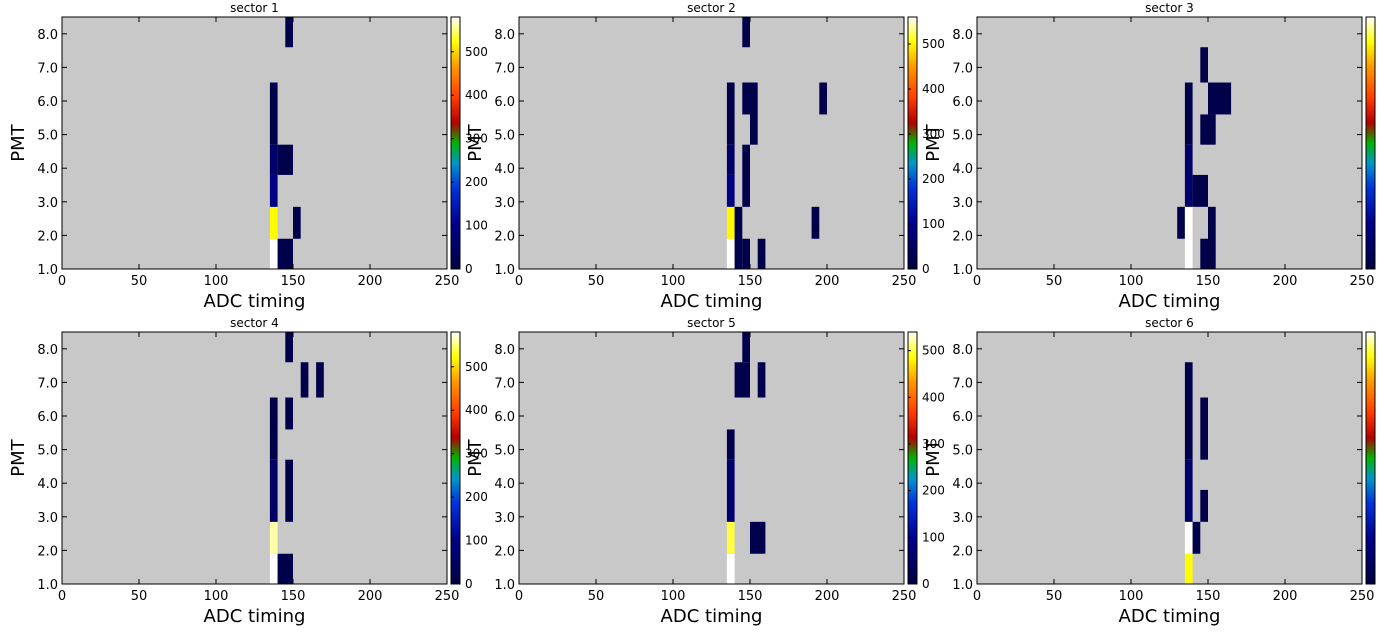 Image resolution: width=1378 pixels, height=636 pixels. Describe the element at coordinates (1169, 323) in the screenshot. I see `chart-title: sector 6` at that location.